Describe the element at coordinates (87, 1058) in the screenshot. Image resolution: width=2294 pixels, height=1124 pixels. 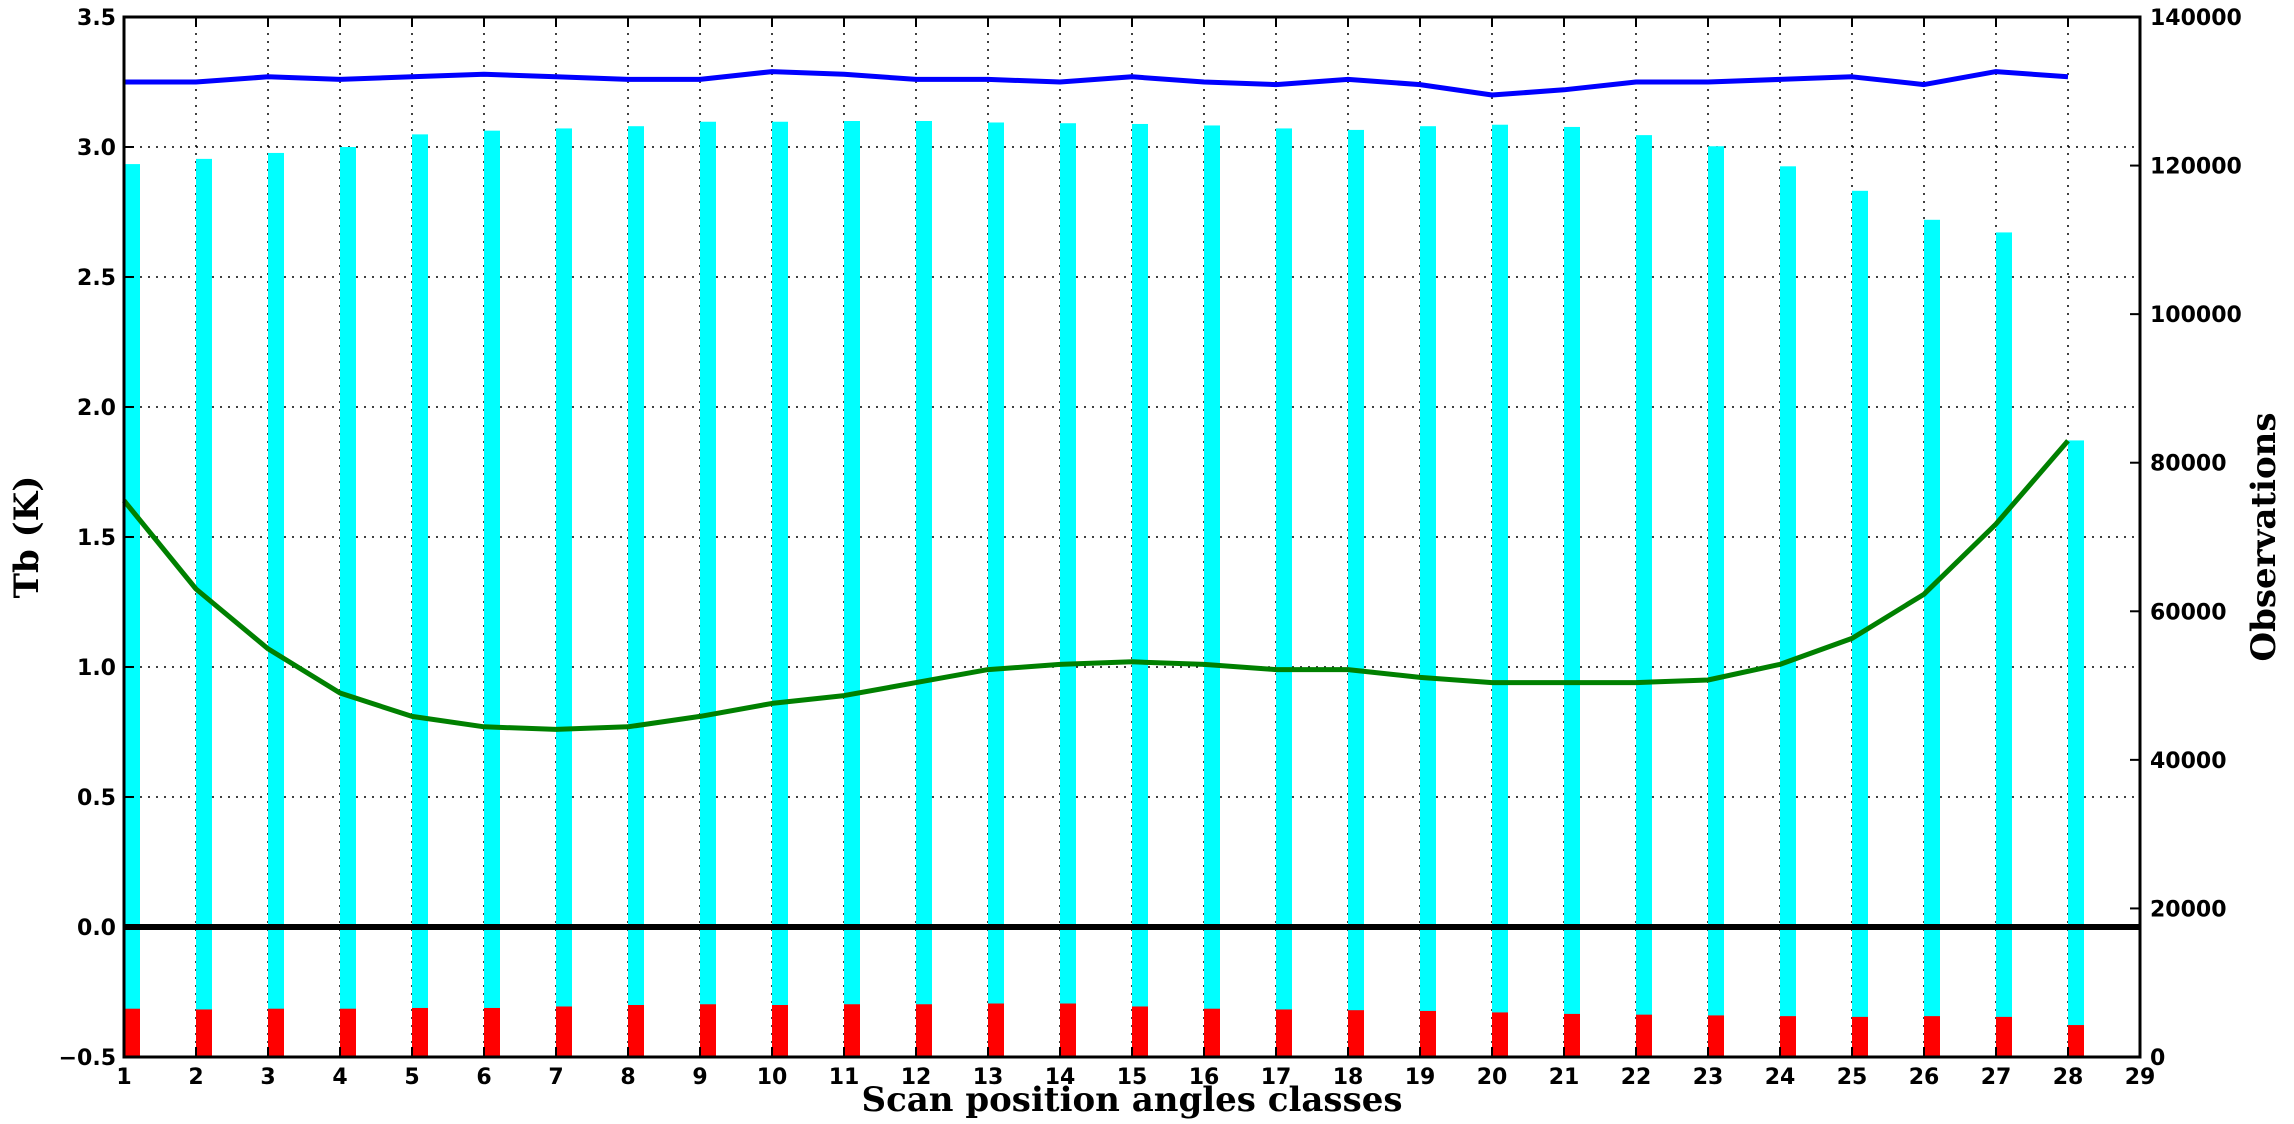
I see `y-left-tick-label: −0.5` at that location.